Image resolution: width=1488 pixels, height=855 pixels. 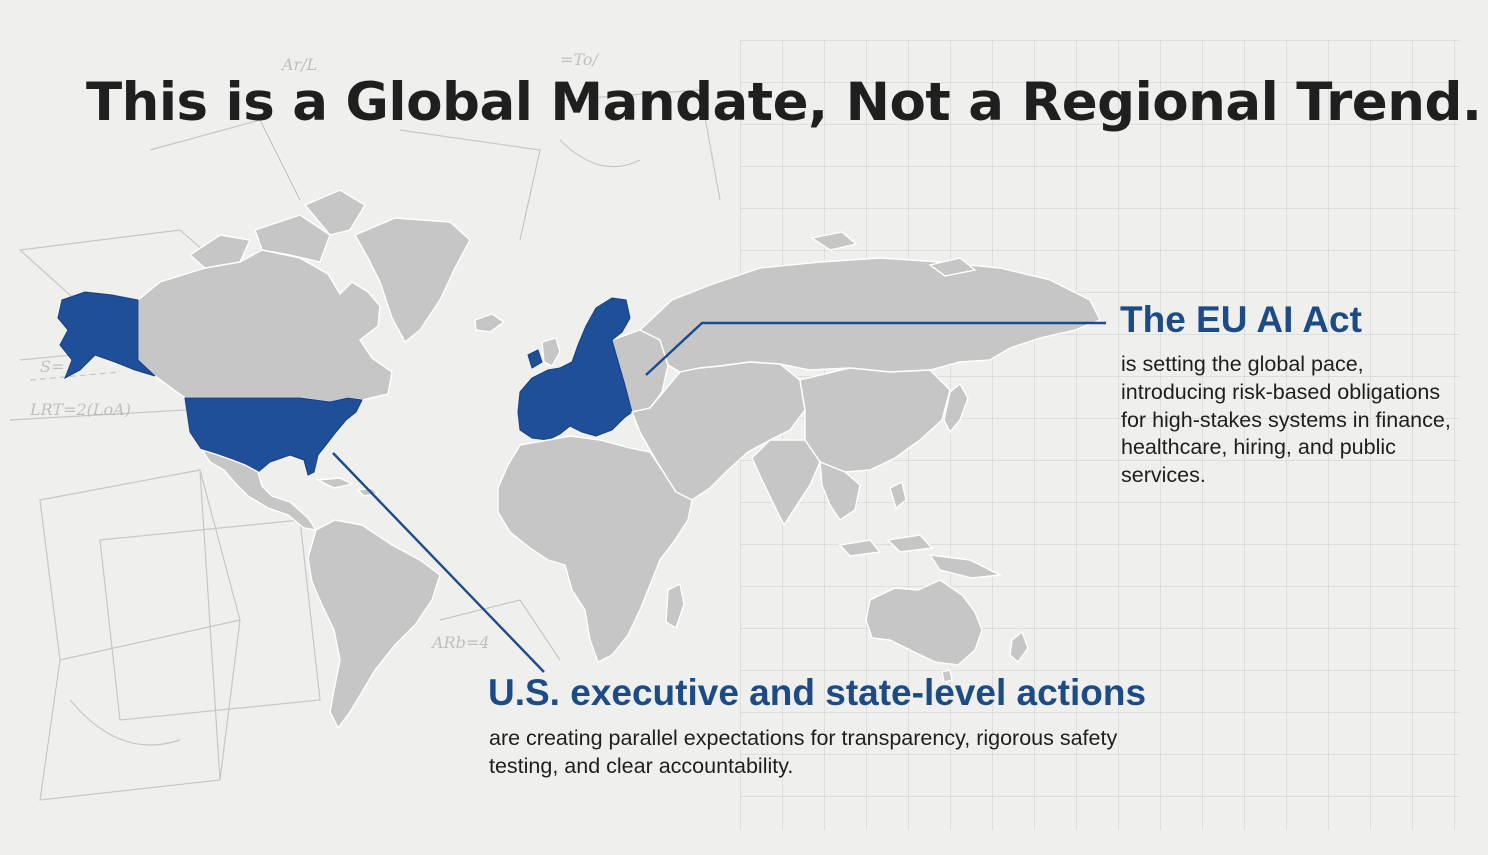 I want to click on map-region-southeast-asia, so click(x=840, y=490).